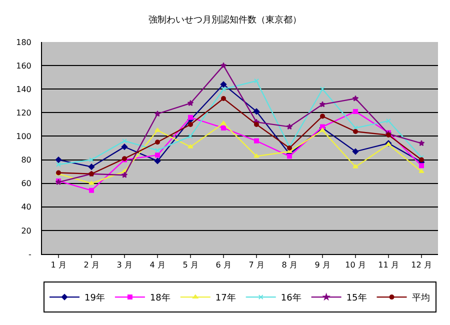 The image size is (450, 325). What do you see at coordinates (388, 265) in the screenshot?
I see `x-tick-label: 11 月` at bounding box center [388, 265].